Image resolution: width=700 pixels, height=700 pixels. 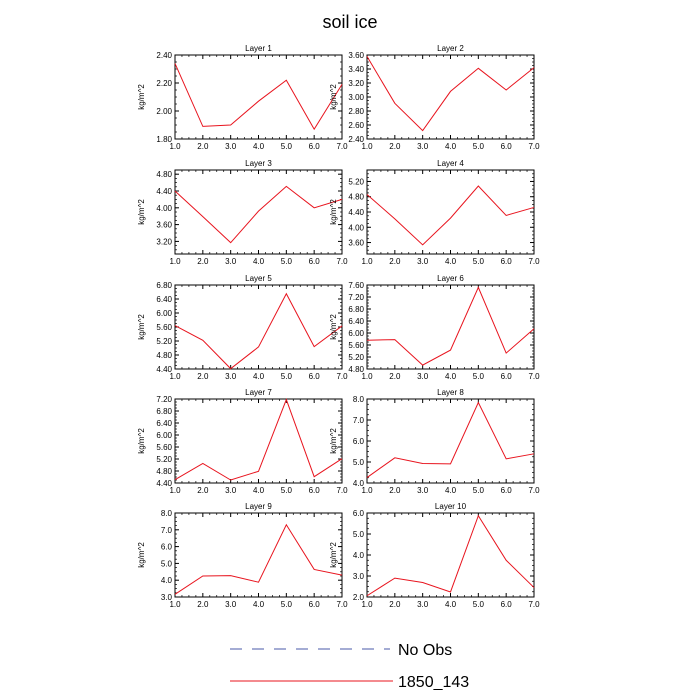 What do you see at coordinates (356, 111) in the screenshot?
I see `y-tick-label: 2.80` at bounding box center [356, 111].